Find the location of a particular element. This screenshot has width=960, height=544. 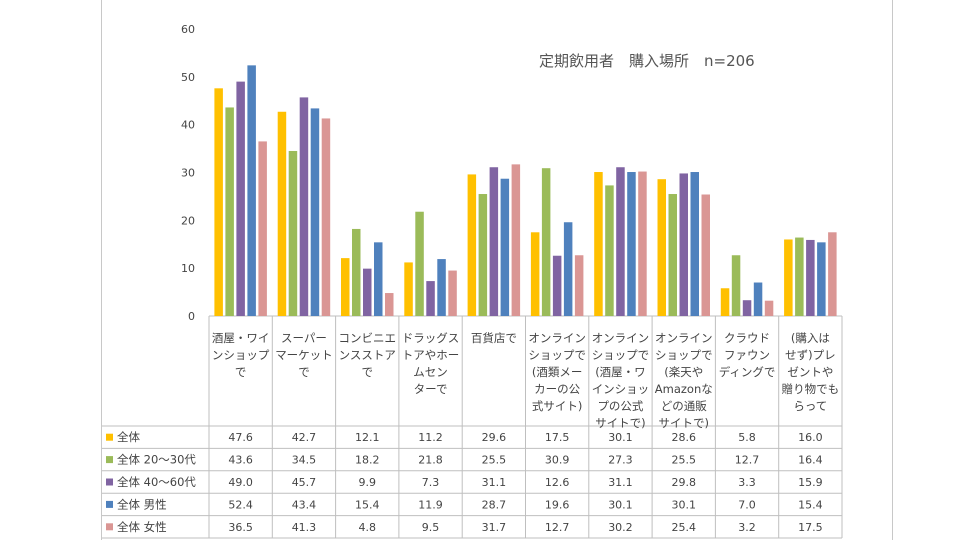

category-label: カーの公 is located at coordinates (557, 389).